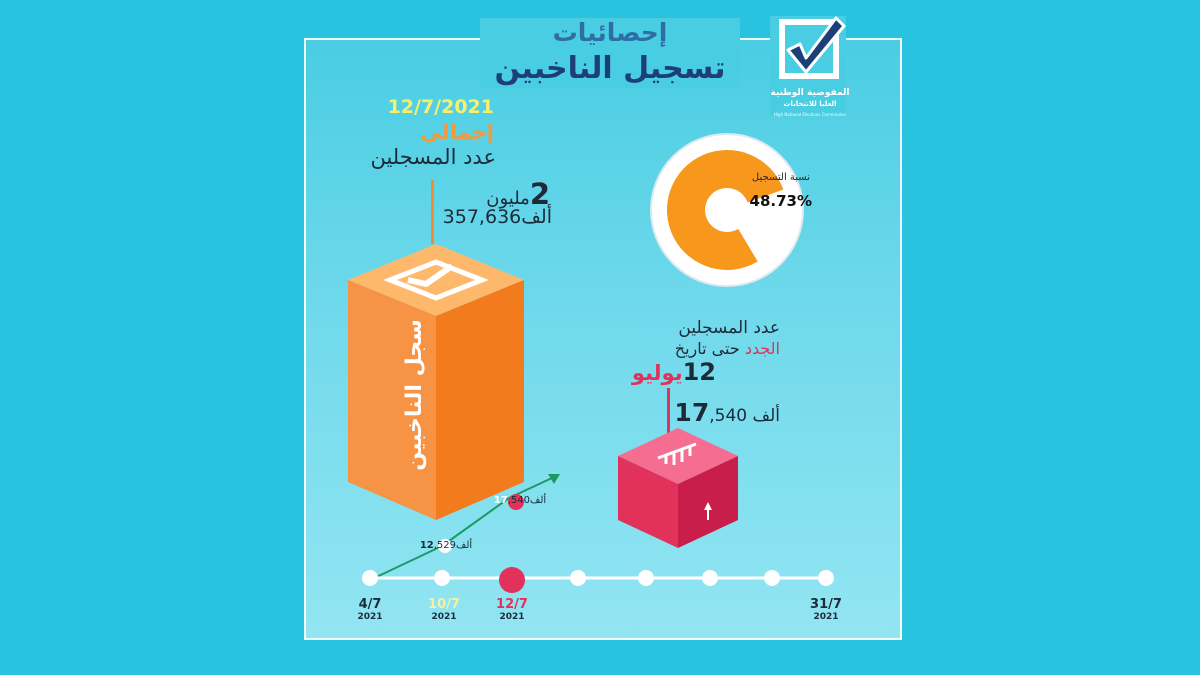 The height and width of the screenshot is (675, 1200). I want to click on logo-name-english: High National Elections Commission, so click(810, 114).